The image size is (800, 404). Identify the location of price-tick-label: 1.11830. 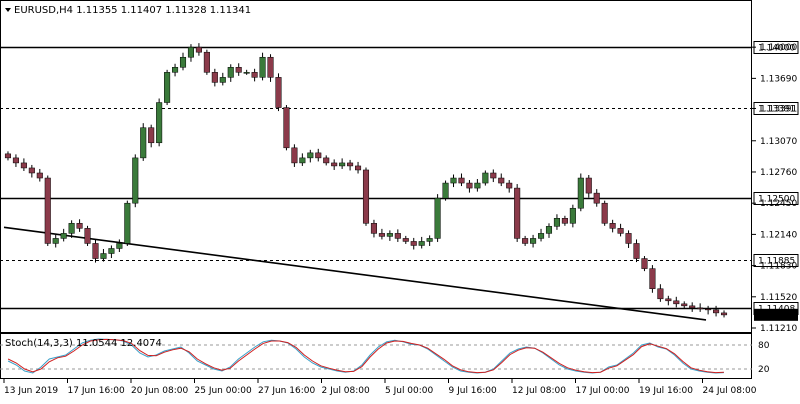
(778, 267).